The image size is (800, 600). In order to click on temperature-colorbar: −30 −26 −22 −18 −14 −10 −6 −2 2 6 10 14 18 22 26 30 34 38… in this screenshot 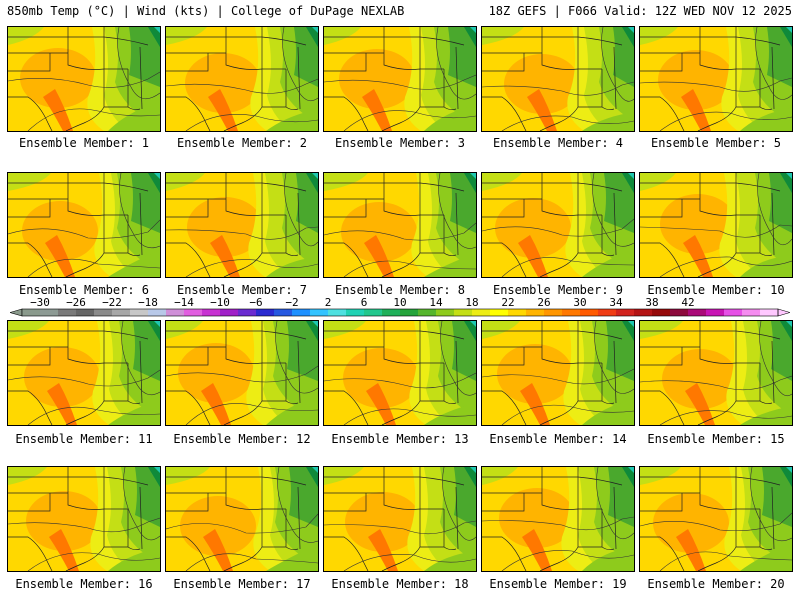, I will do `click(400, 306)`.